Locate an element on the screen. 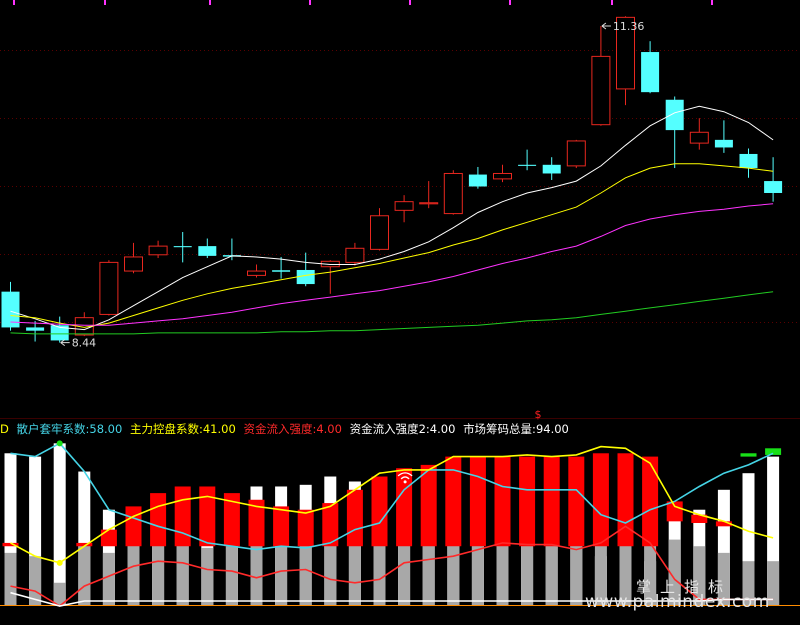 The width and height of the screenshot is (800, 625). top-ticks is located at coordinates (363, 2).